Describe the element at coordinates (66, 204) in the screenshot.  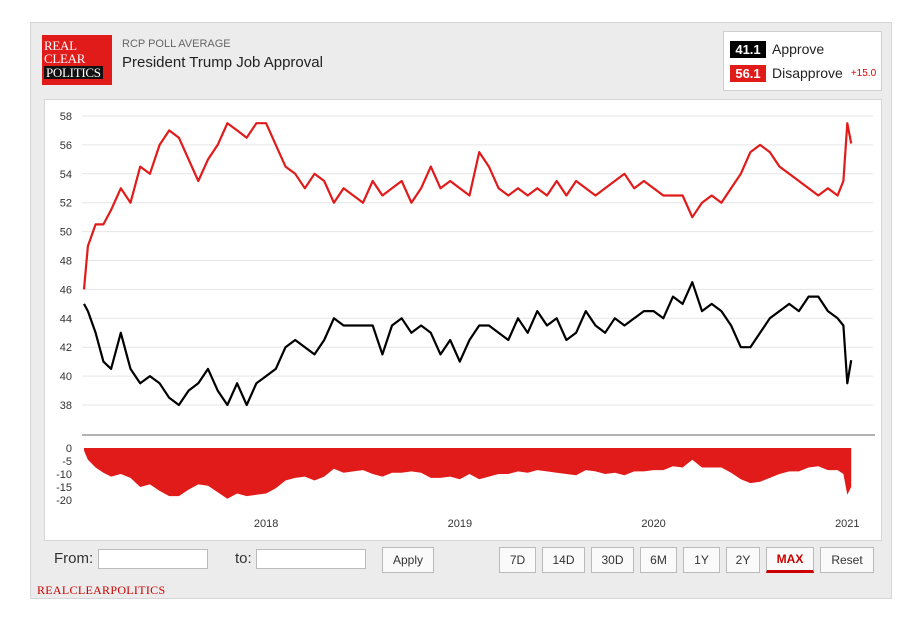
I see `y-tick-label: 52` at that location.